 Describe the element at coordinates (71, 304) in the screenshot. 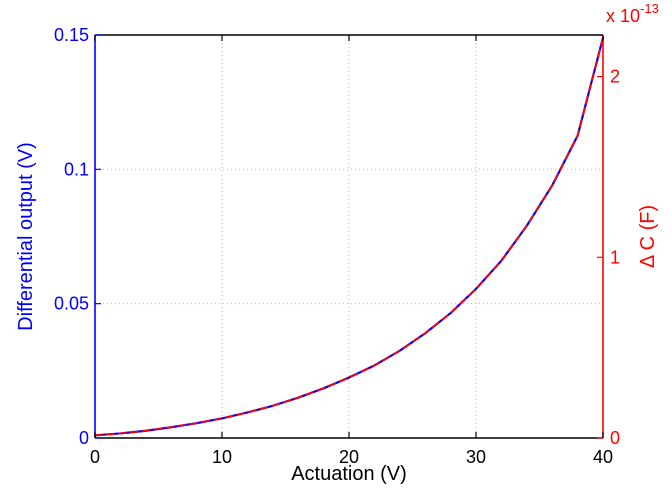

I see `y-left-tick-label: 0.05` at that location.